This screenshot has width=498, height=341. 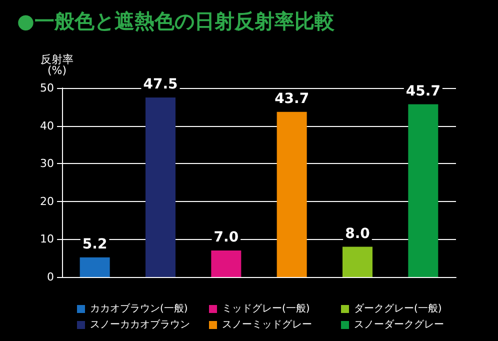 What do you see at coordinates (357, 234) in the screenshot?
I see `text: 8.0` at bounding box center [357, 234].